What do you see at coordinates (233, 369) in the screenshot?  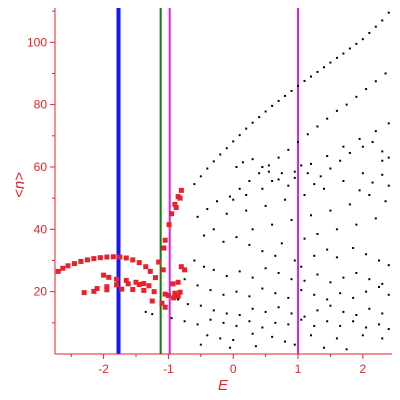 I see `x-tick-label: 0` at bounding box center [233, 369].